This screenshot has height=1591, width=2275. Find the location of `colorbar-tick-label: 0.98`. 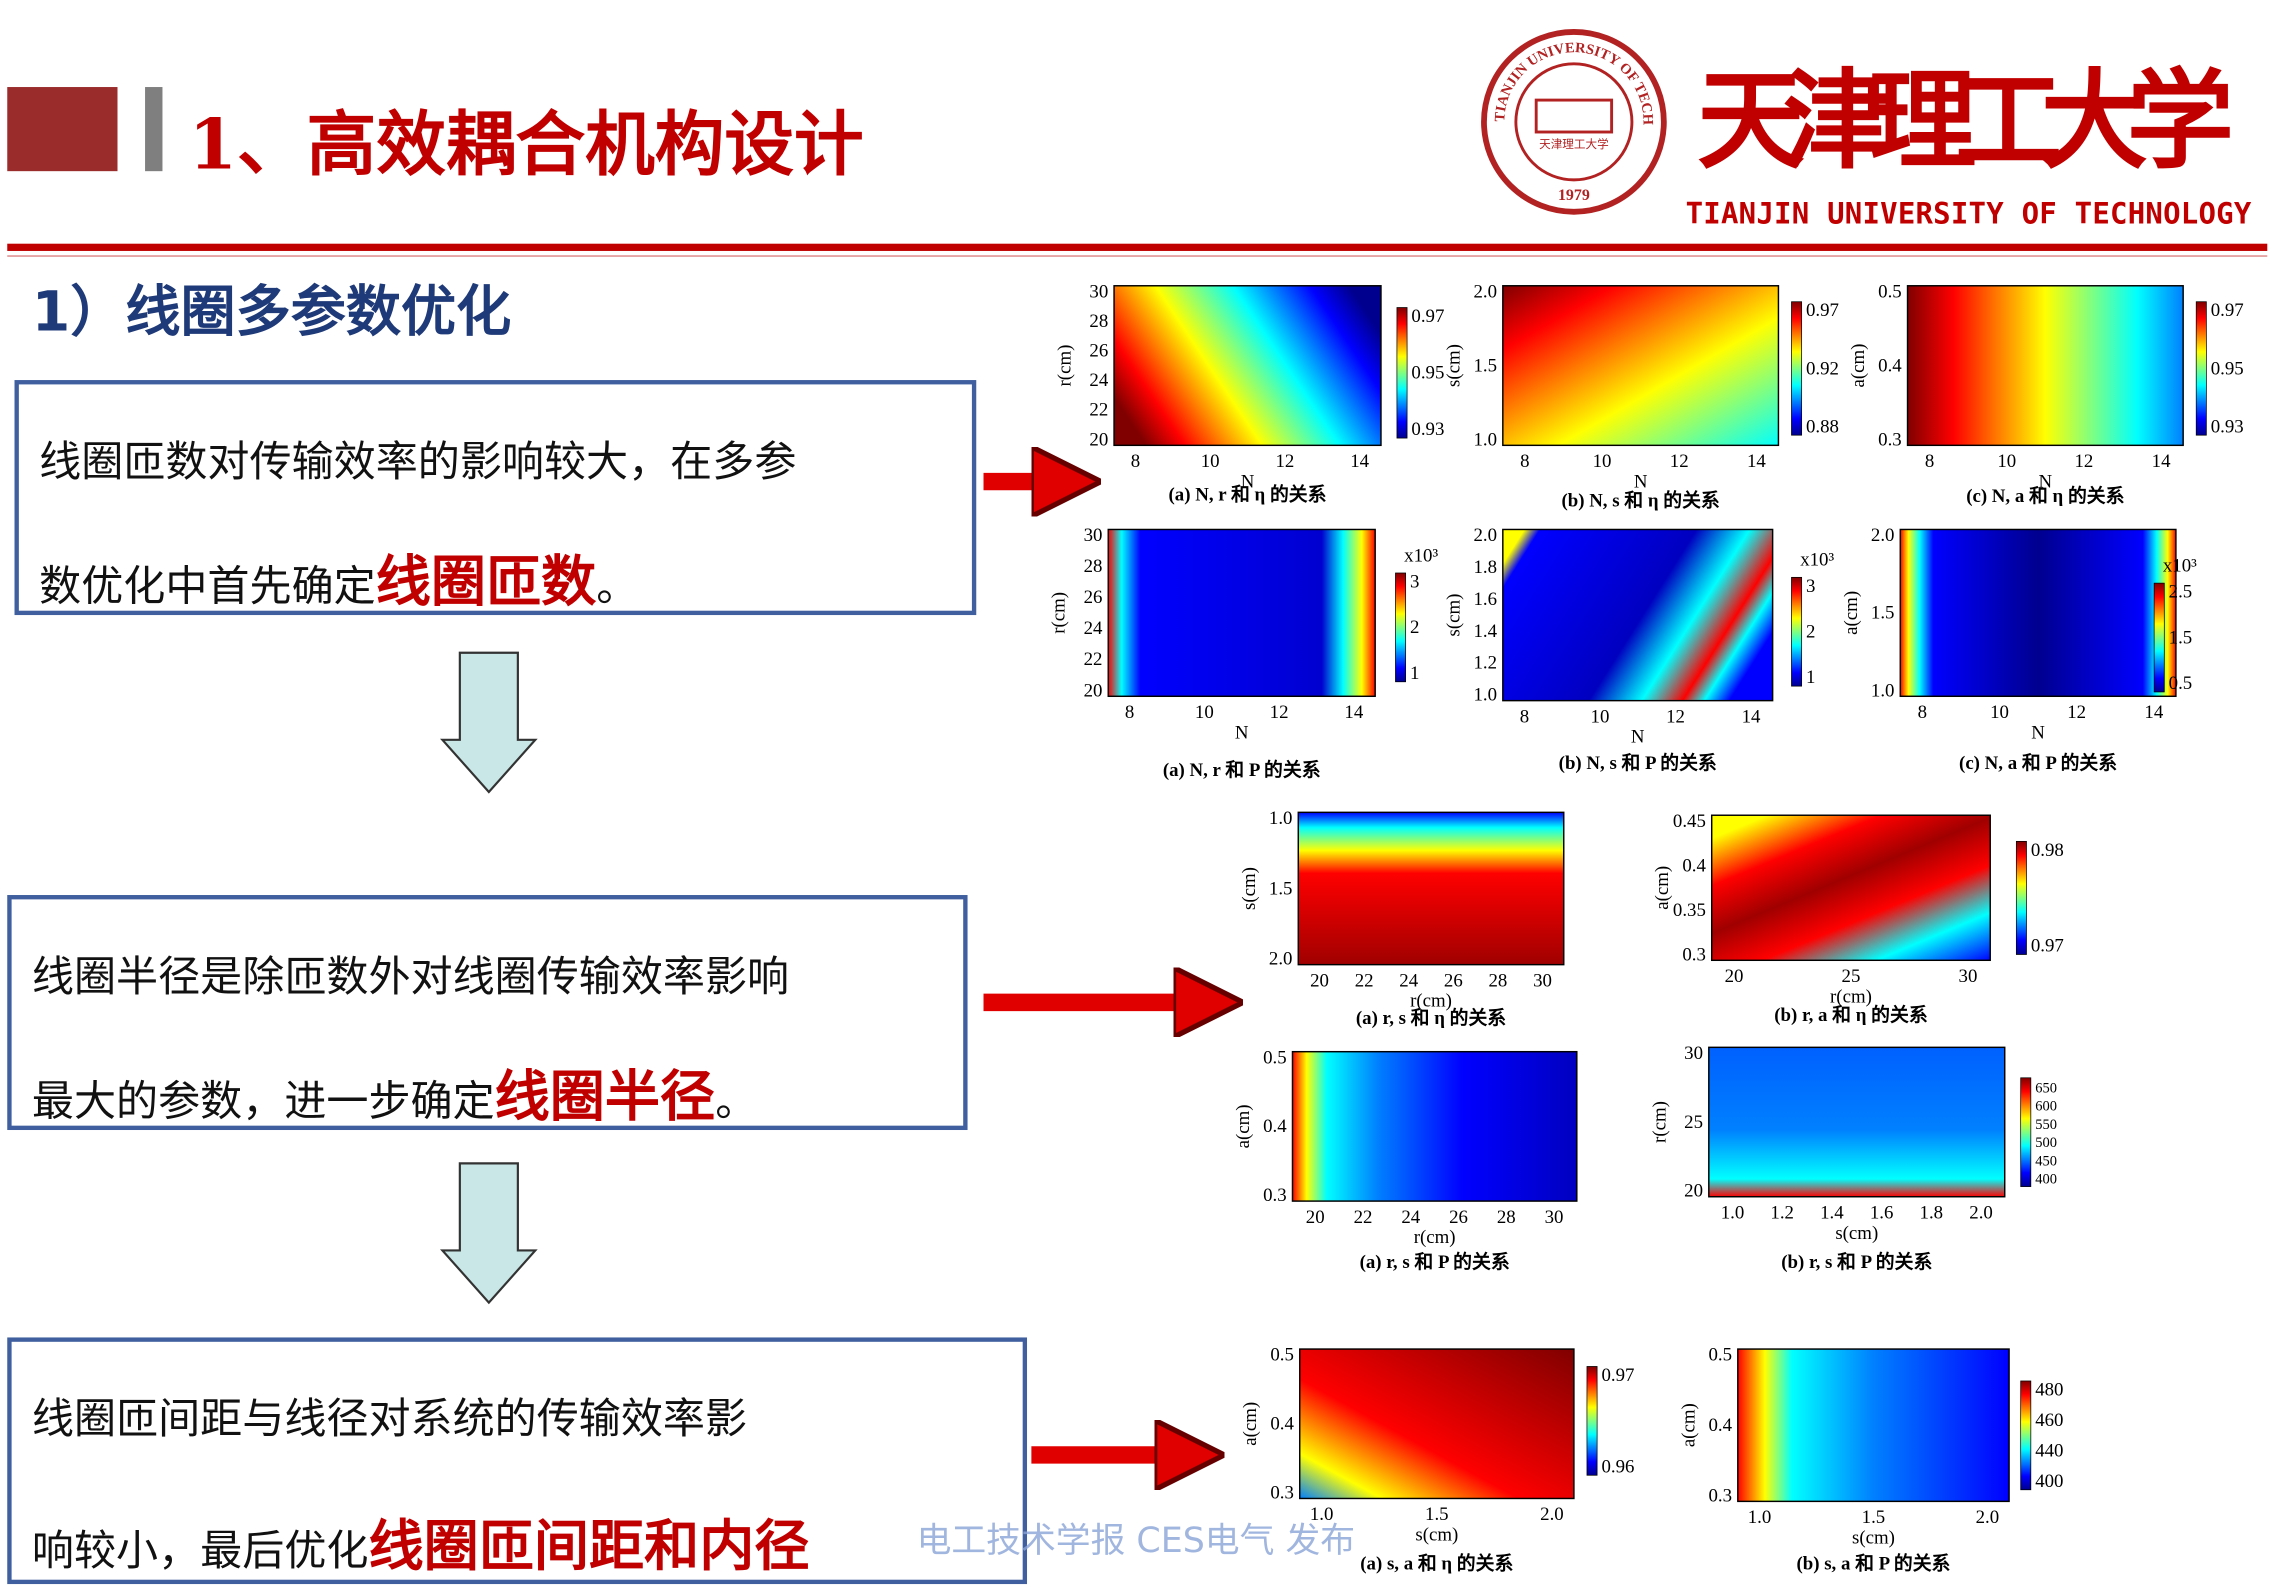

colorbar-tick-label: 0.98 is located at coordinates (2047, 850).